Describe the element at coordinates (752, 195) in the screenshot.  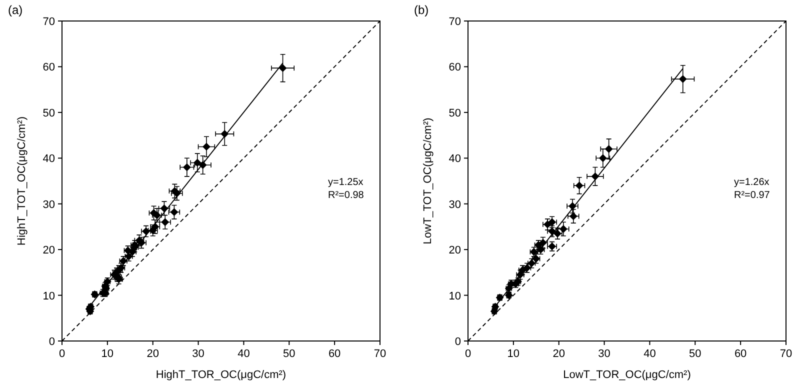
I see `annotation: R²=0.97` at that location.